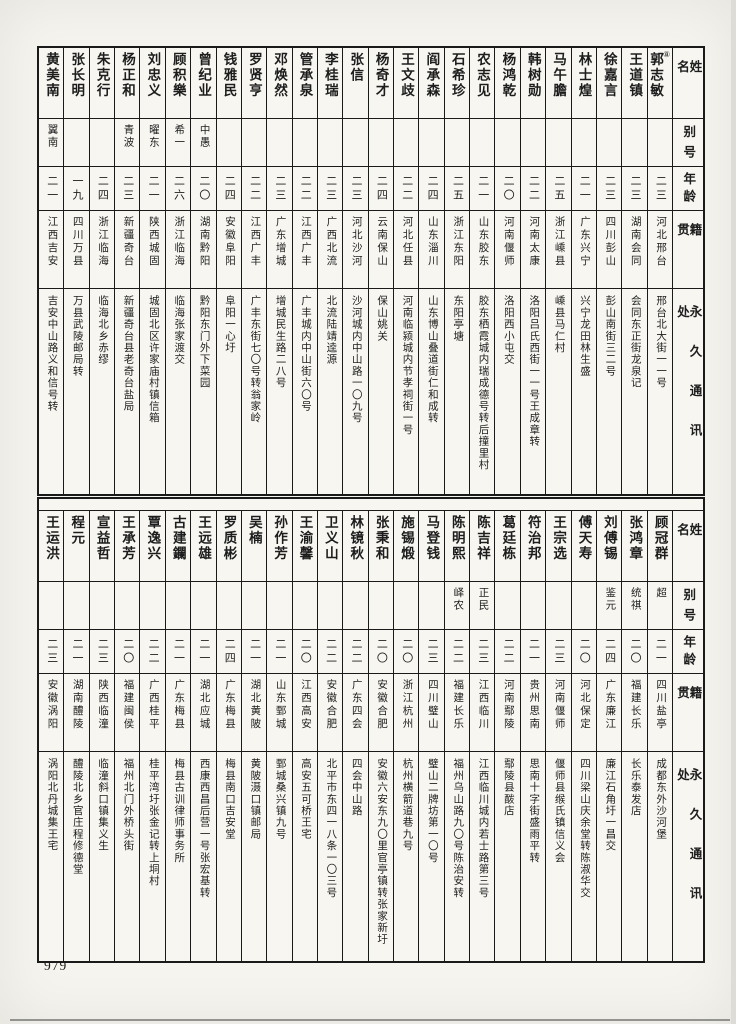 The image size is (736, 1024). I want to click on person-address: 北流陆靖逵源, so click(330, 391).